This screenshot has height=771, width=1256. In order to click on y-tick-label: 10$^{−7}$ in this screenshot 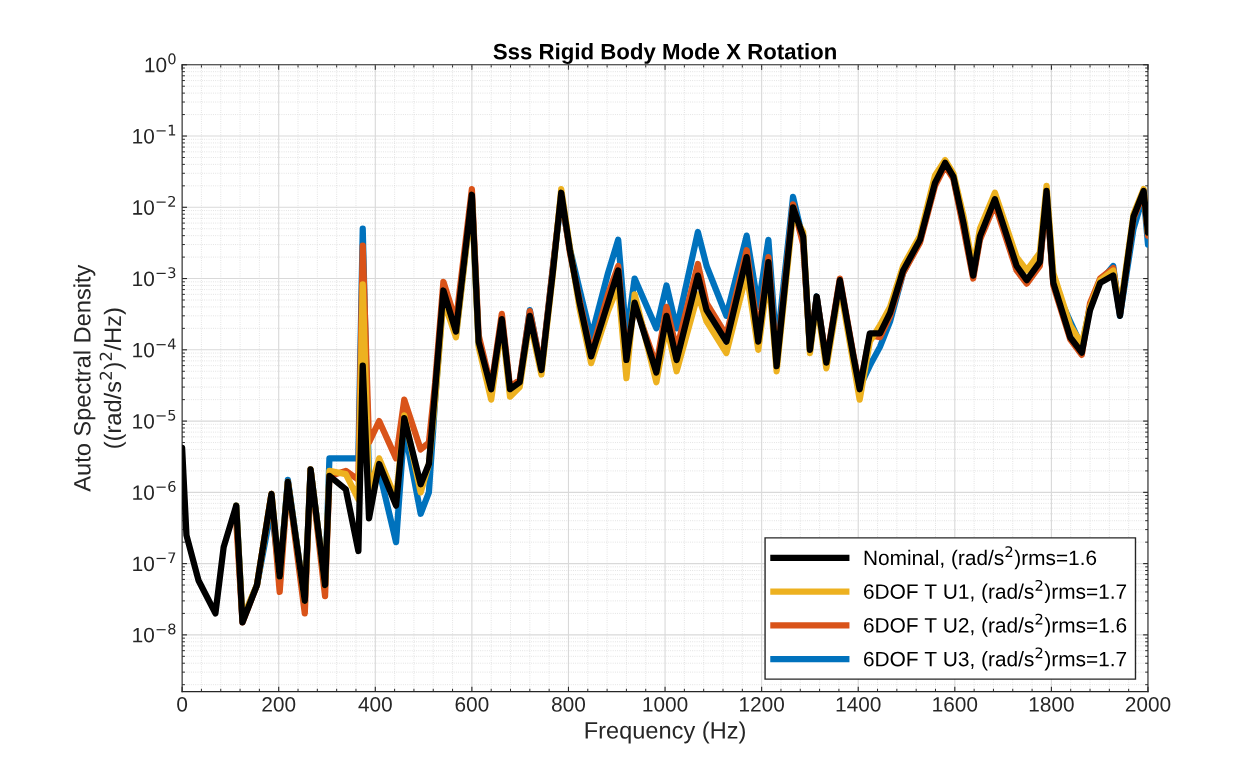, I will do `click(154, 562)`.